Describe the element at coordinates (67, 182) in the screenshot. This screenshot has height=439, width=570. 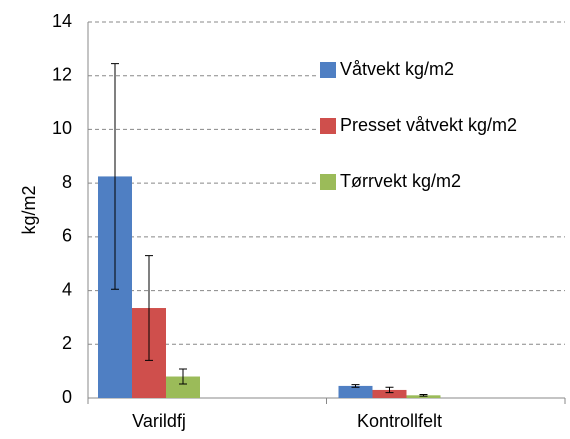
I see `y-tick-label: 8` at that location.